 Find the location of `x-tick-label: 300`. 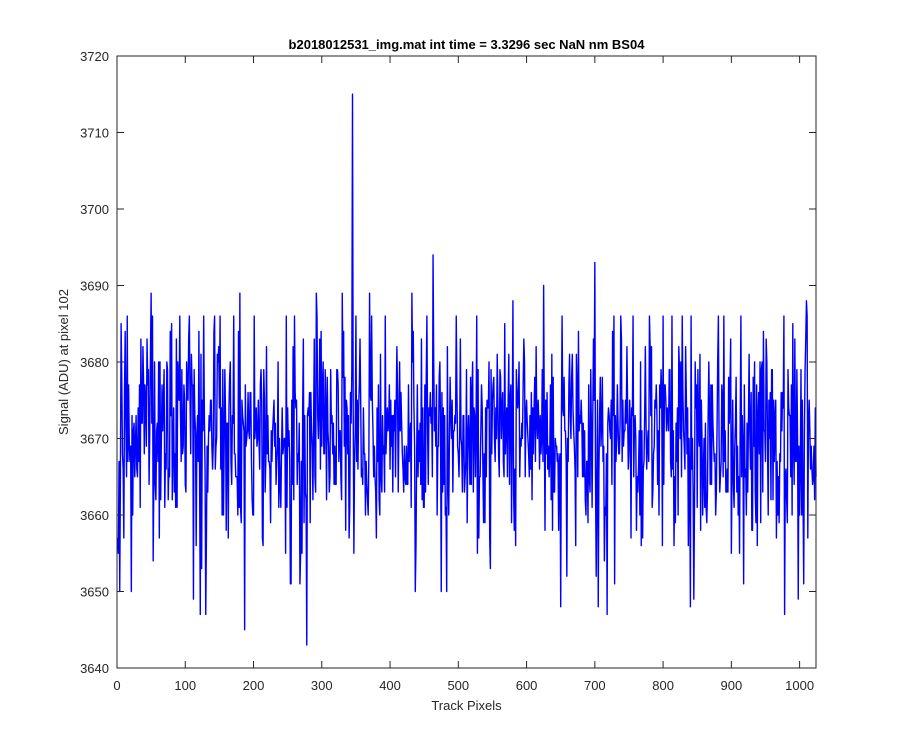

x-tick-label: 300 is located at coordinates (322, 685).